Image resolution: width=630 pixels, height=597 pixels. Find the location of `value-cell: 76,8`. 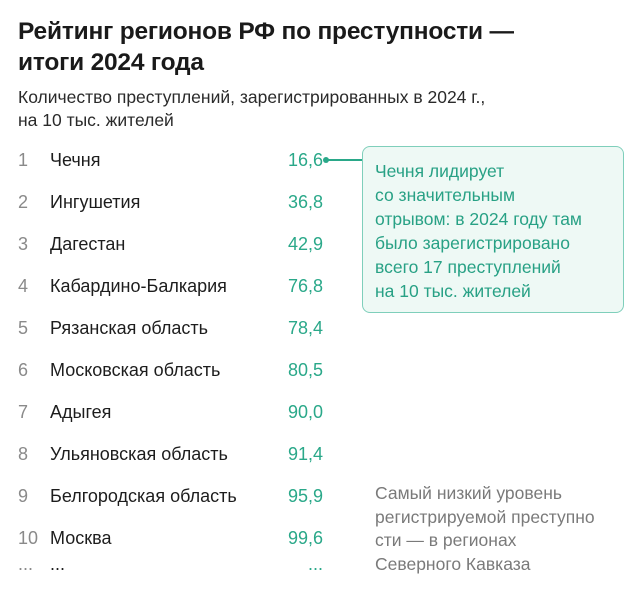

value-cell: 76,8 is located at coordinates (305, 286).